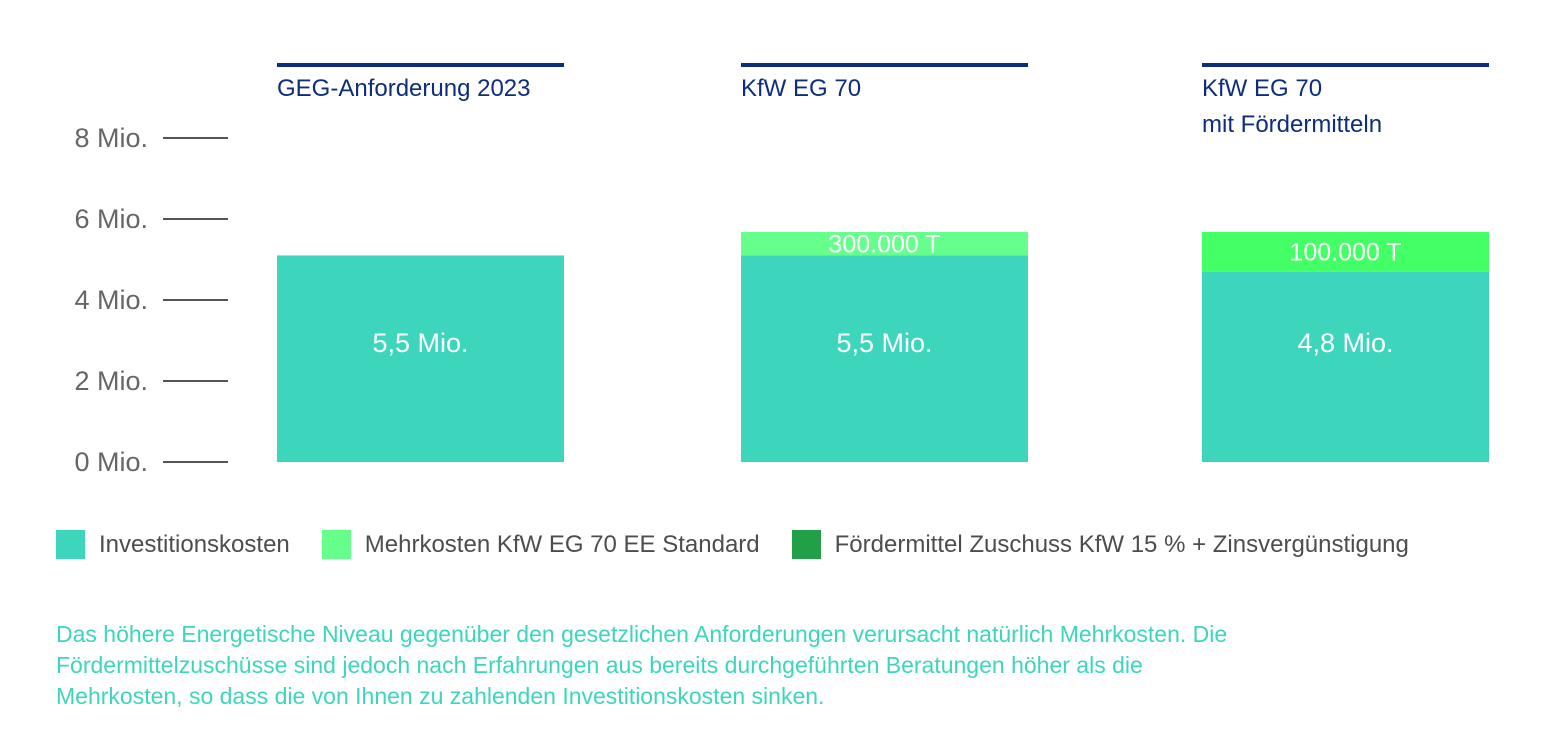 The width and height of the screenshot is (1545, 737). Describe the element at coordinates (562, 544) in the screenshot. I see `legend-label-mehrkosten: Mehrkosten KfW EG 70 EE Standard` at that location.